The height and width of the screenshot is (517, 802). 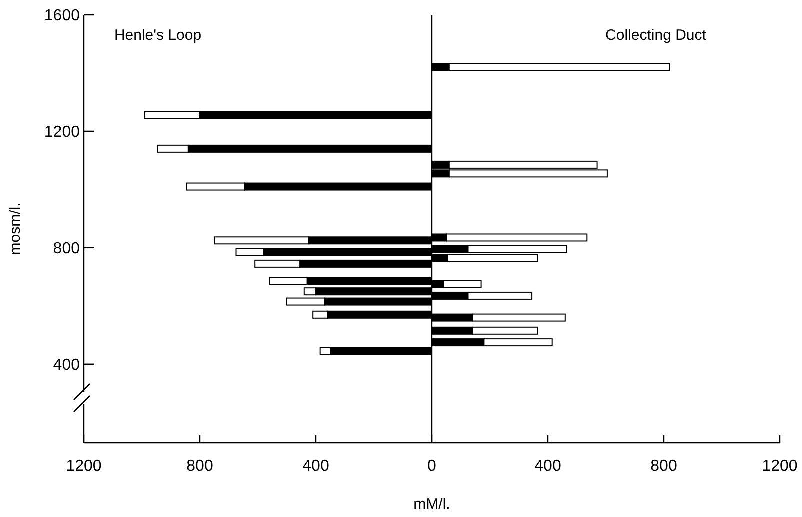 I want to click on y-tick-label: 800, so click(x=66, y=249).